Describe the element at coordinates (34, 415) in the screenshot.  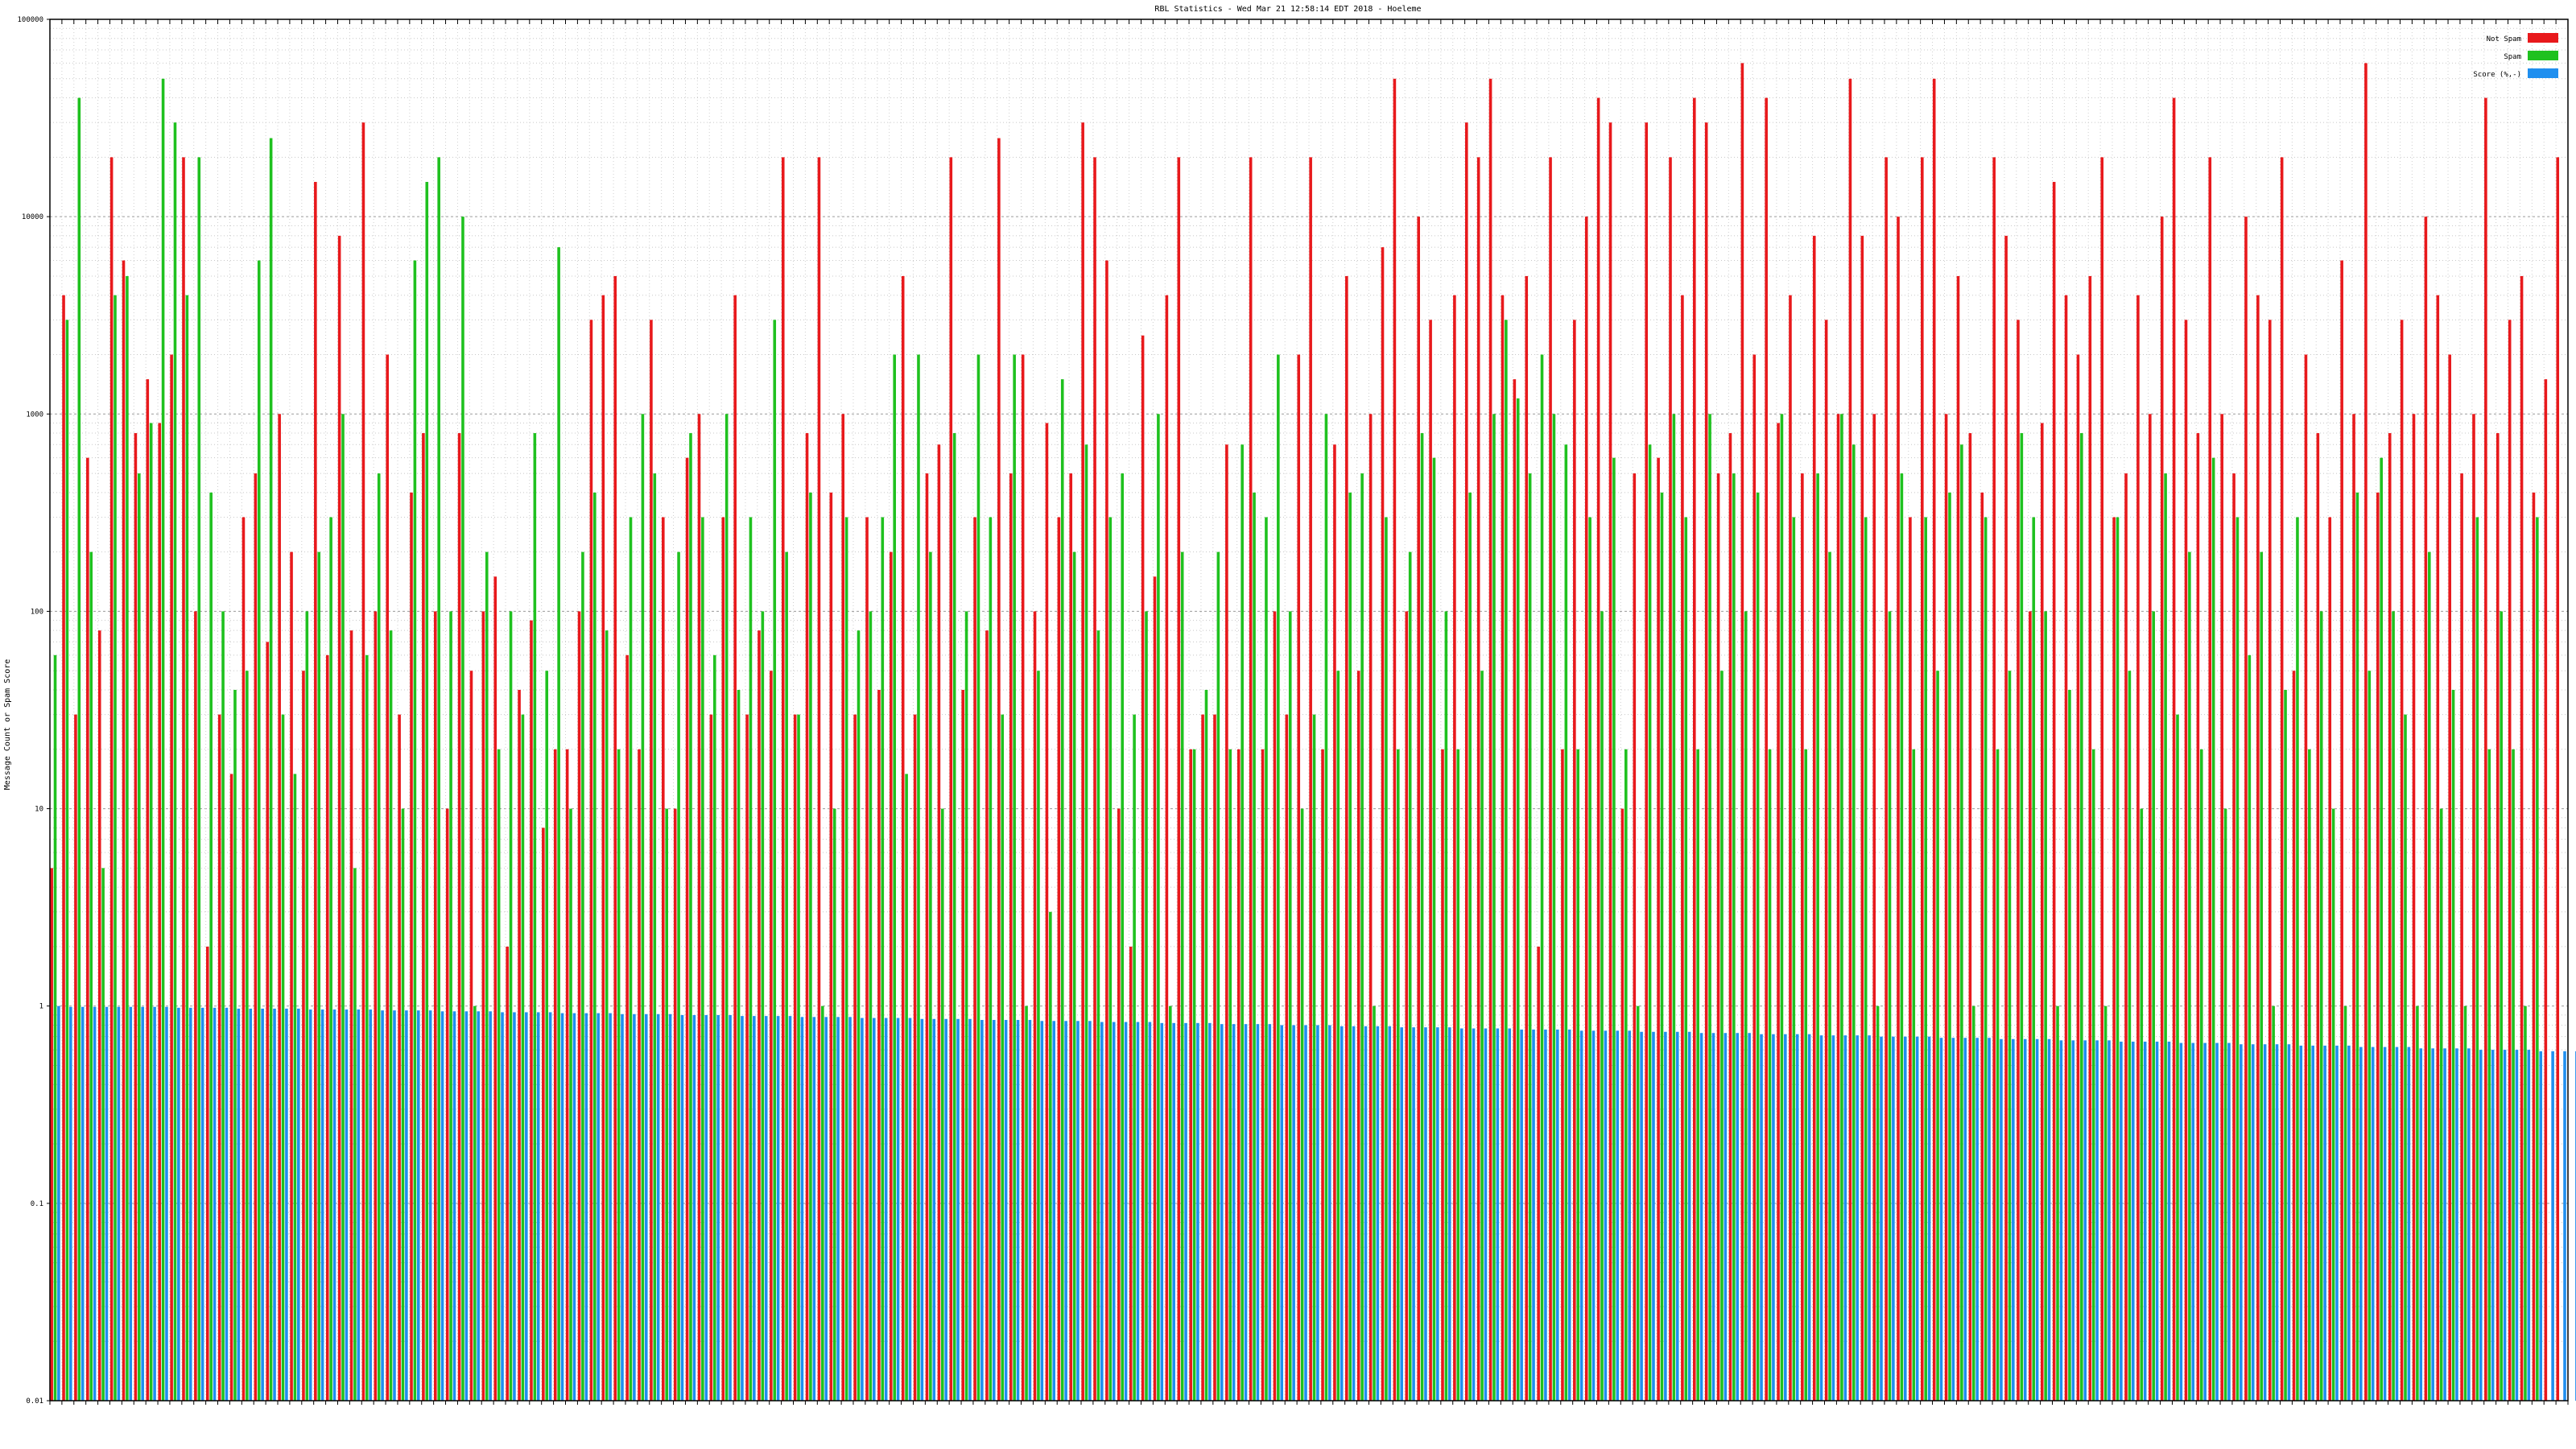
I see `y-tick-label: 1000` at that location.